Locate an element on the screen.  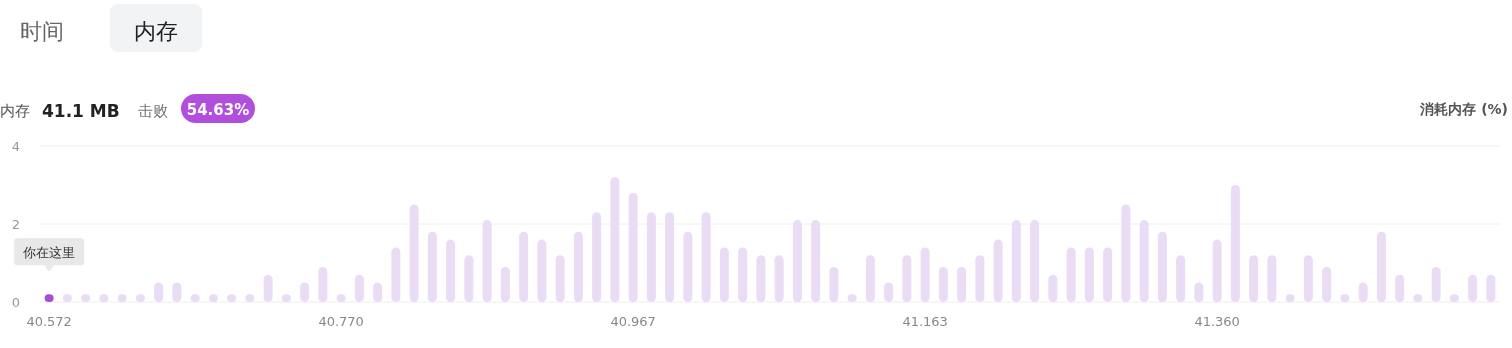
text: 时间 is located at coordinates (42, 31).